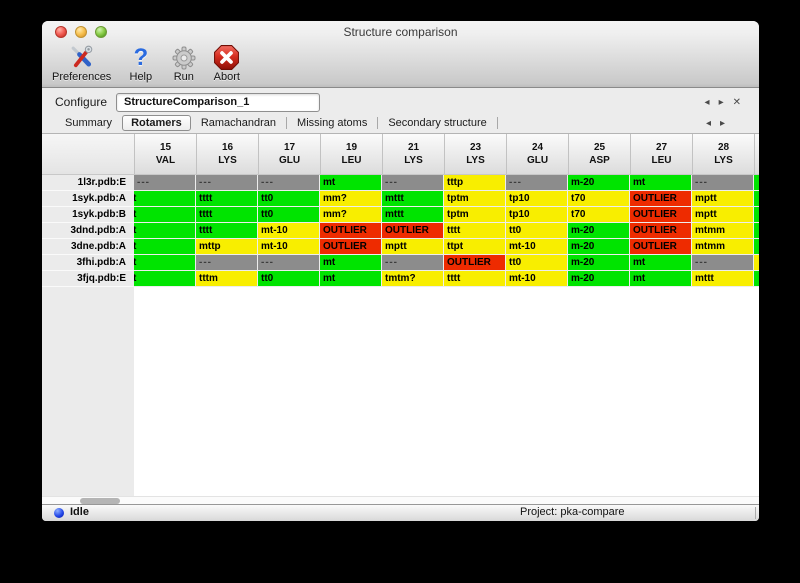  What do you see at coordinates (141, 77) in the screenshot?
I see `toolbar-button-label: Help` at bounding box center [141, 77].